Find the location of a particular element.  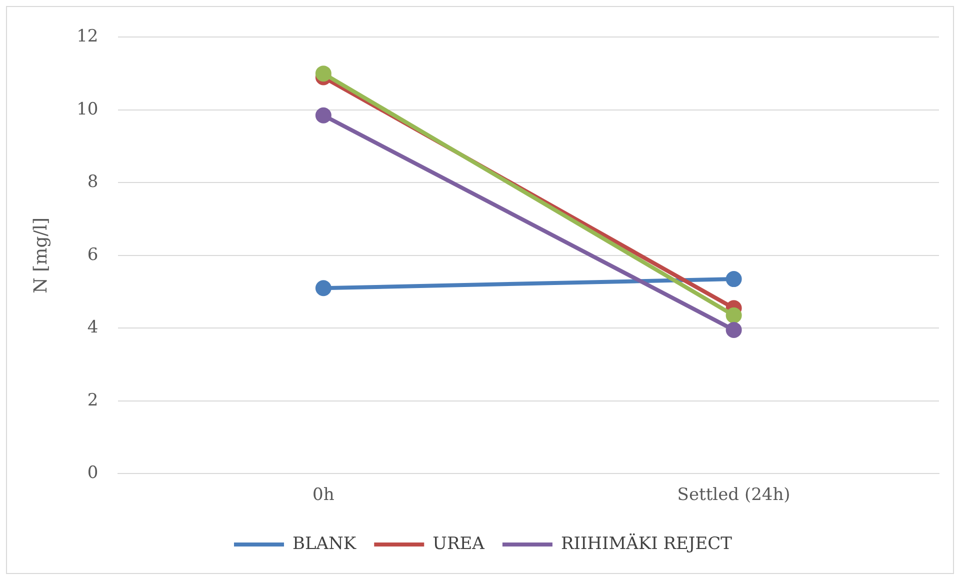

legend-label: UREA is located at coordinates (459, 544).